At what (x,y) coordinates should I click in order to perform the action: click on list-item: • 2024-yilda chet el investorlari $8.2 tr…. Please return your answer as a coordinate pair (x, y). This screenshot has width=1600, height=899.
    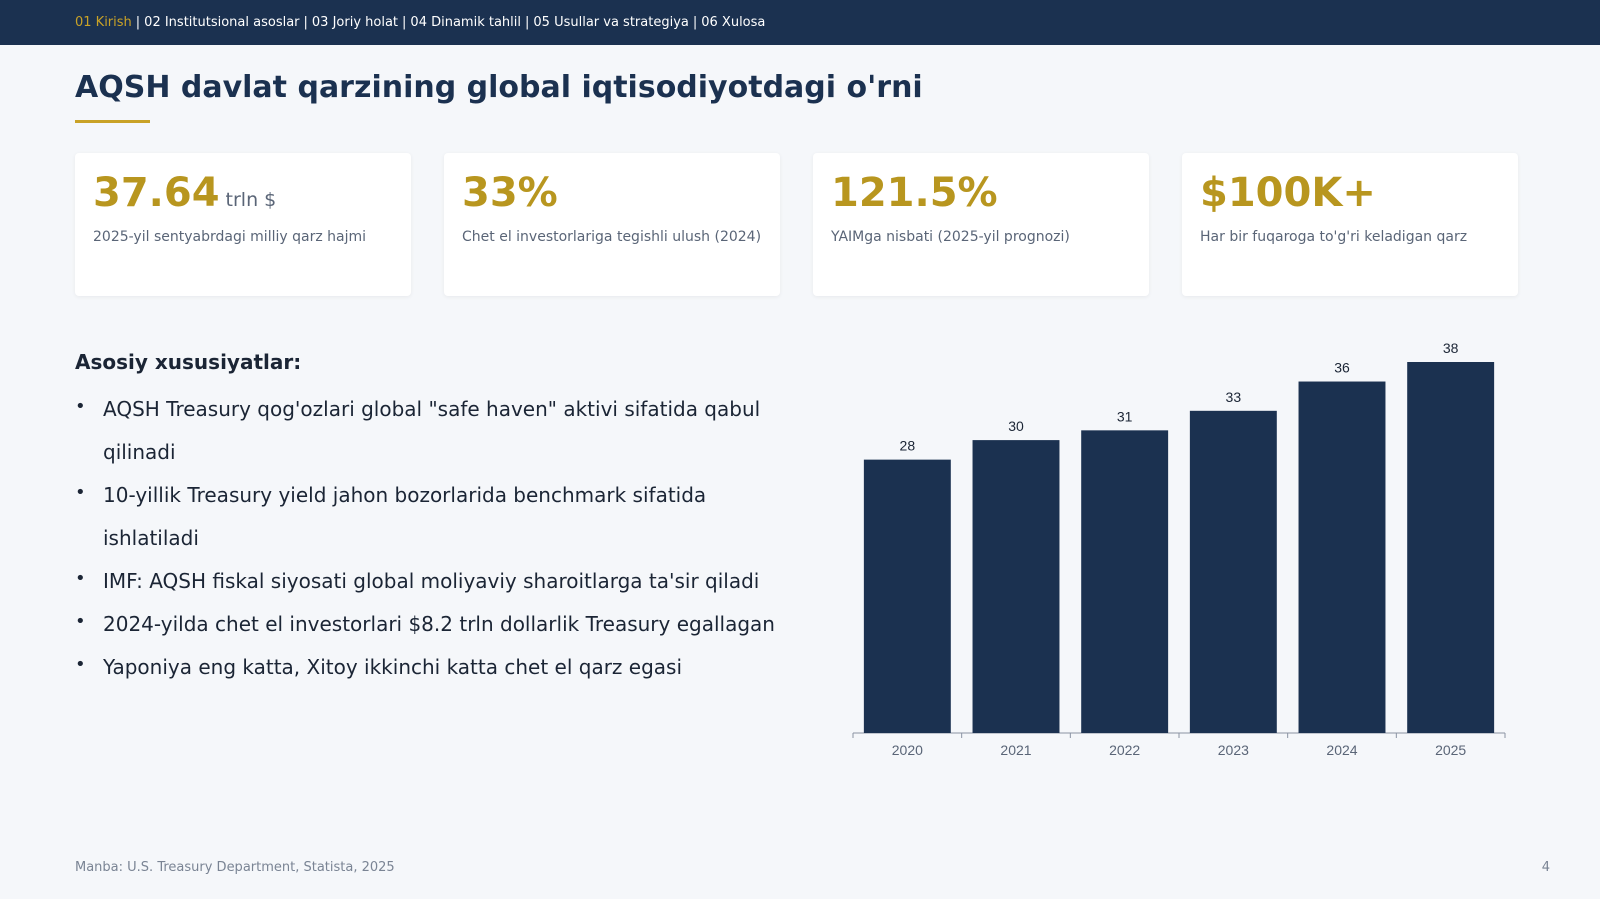
    Looking at the image, I should click on (435, 624).